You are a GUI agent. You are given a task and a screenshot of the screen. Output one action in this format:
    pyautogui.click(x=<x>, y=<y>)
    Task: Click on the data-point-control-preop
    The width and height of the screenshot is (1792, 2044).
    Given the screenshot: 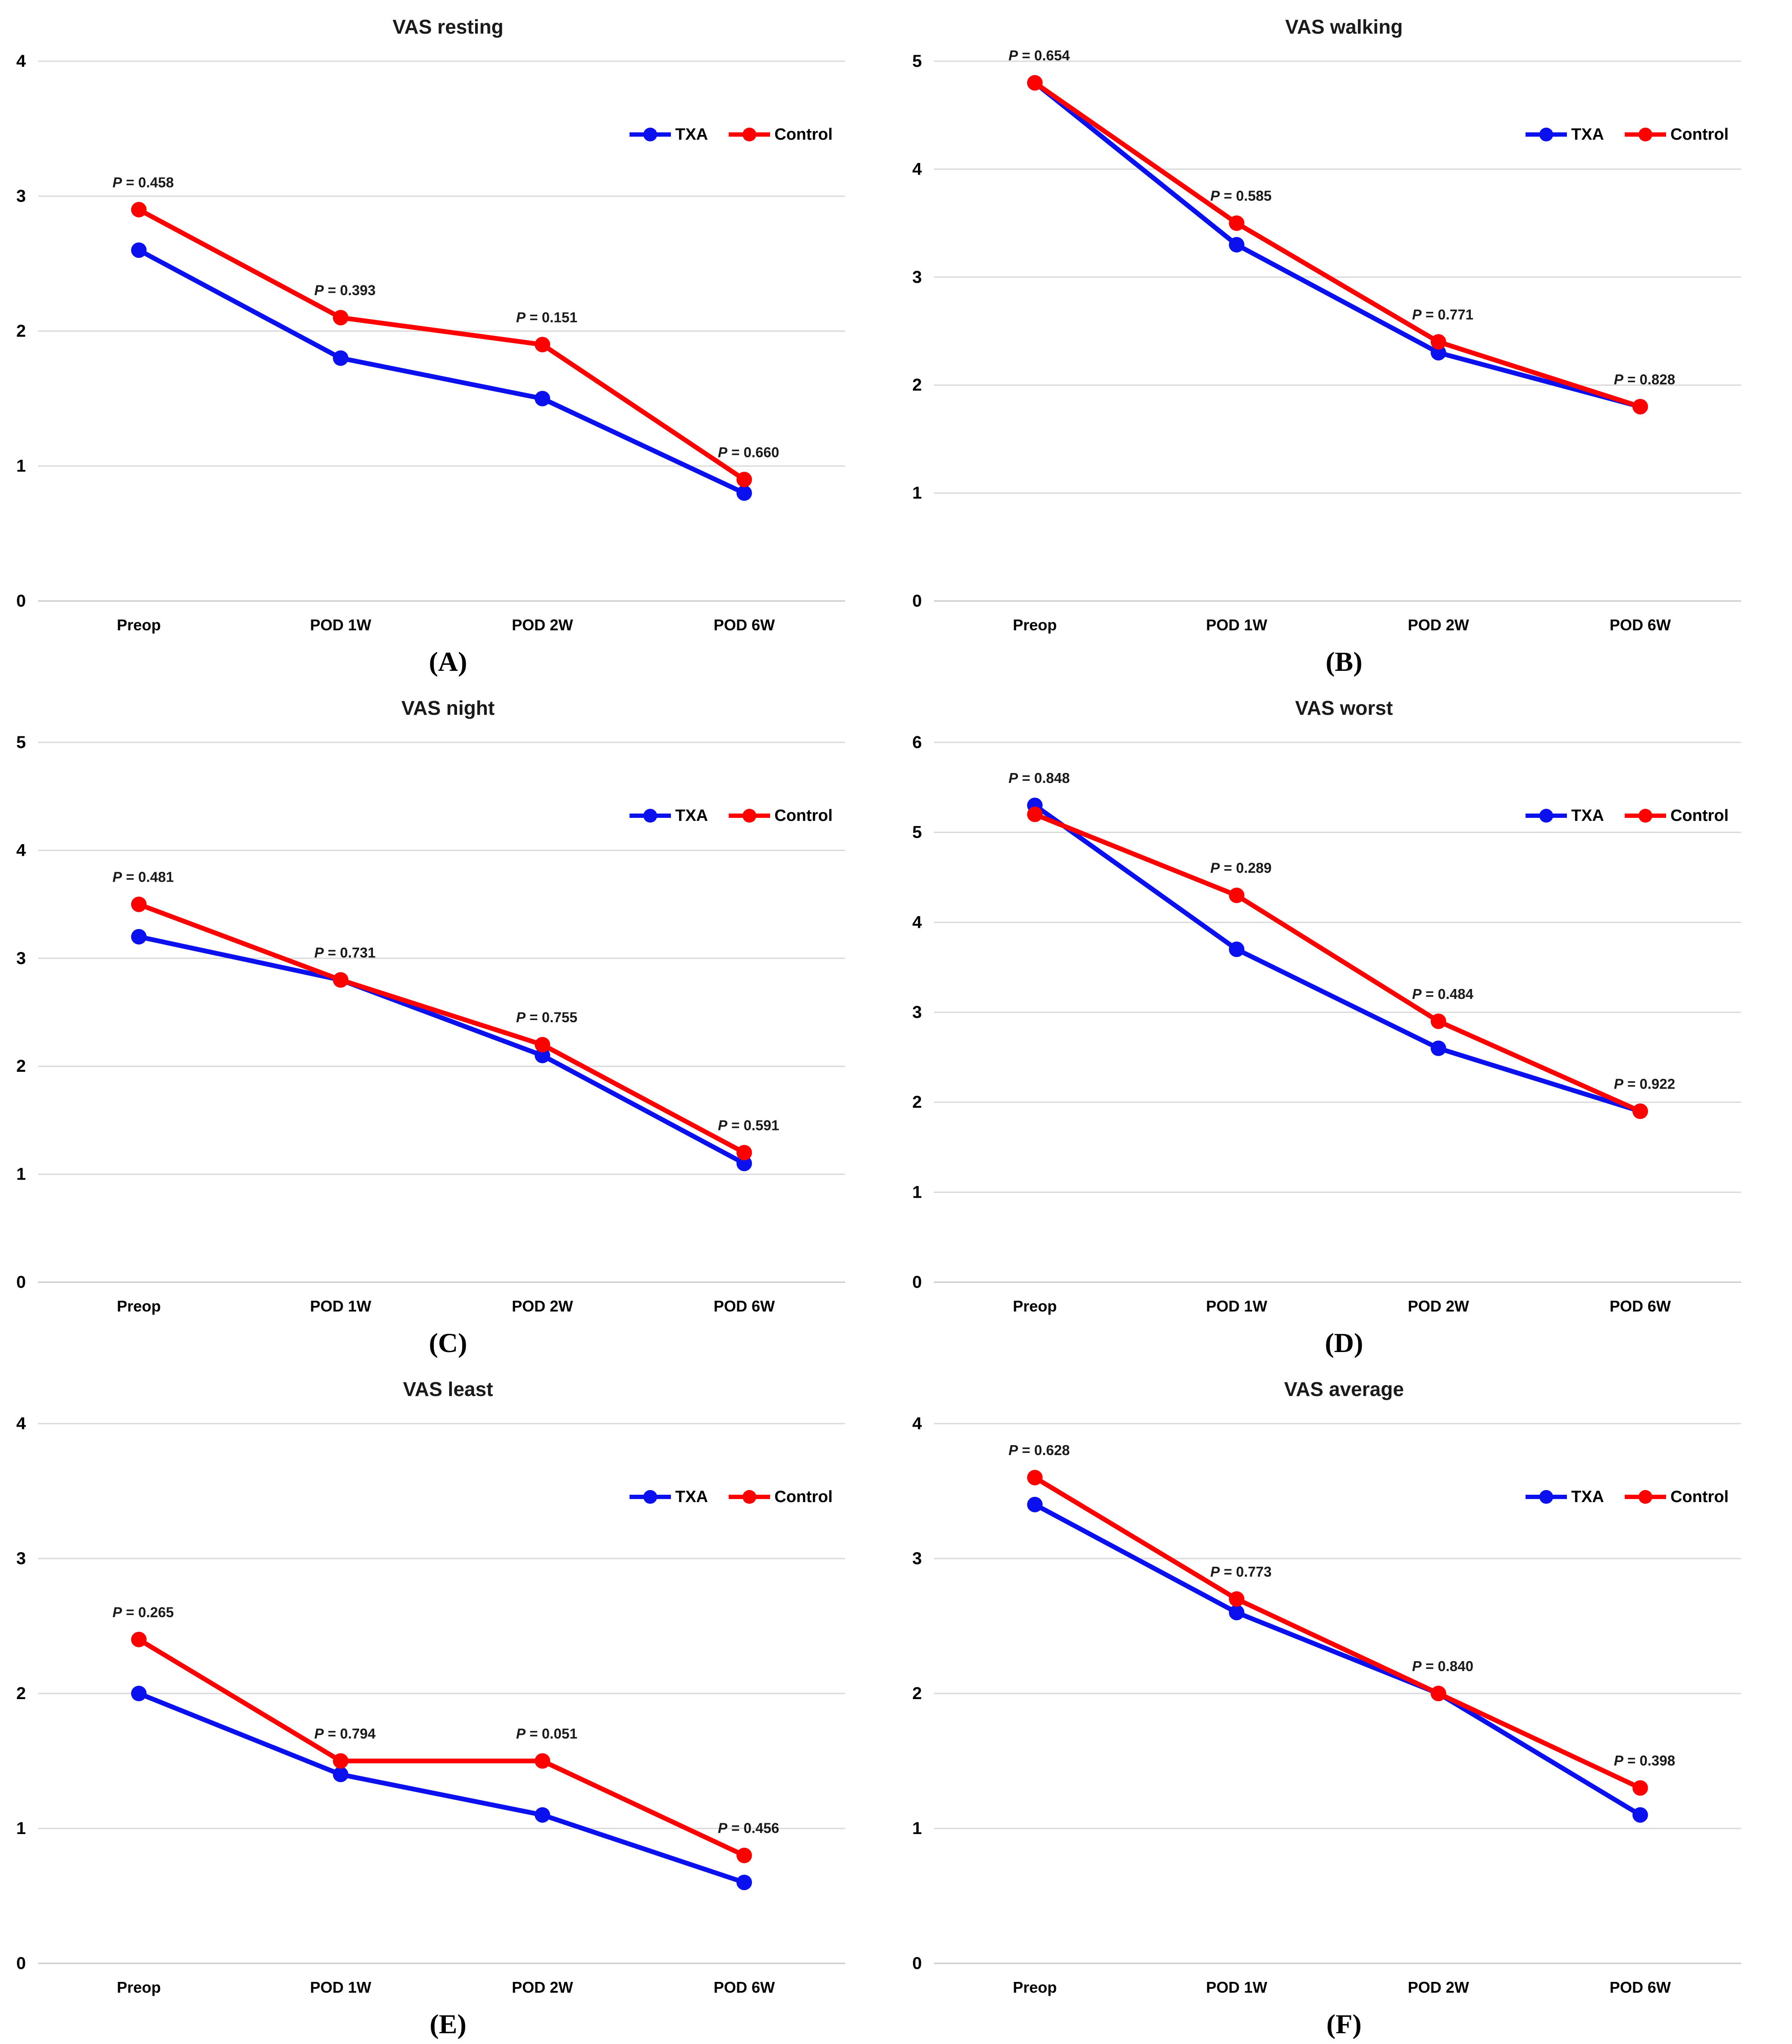 What is the action you would take?
    pyautogui.click(x=1035, y=814)
    